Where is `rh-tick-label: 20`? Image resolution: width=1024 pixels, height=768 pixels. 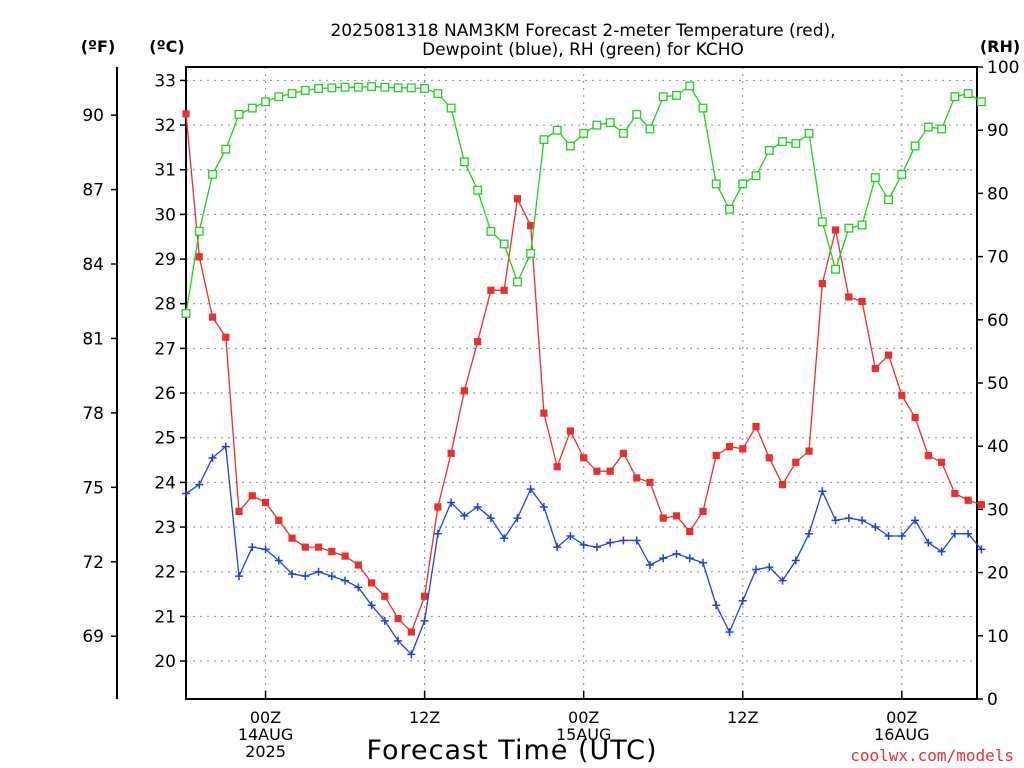
rh-tick-label: 20 is located at coordinates (998, 574).